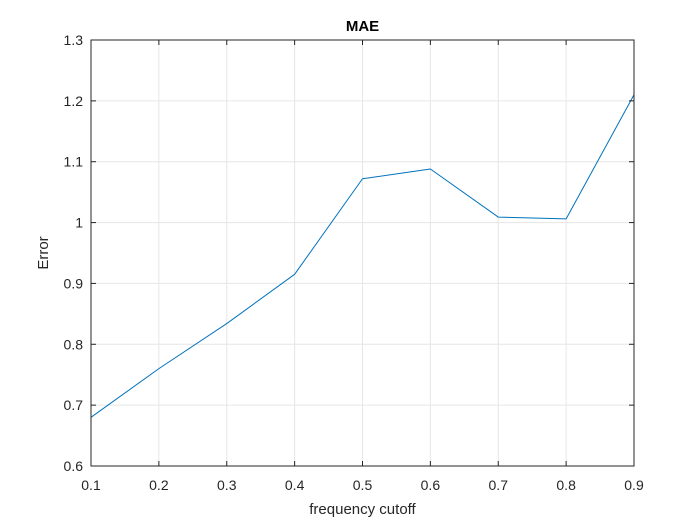 This screenshot has width=700, height=525. I want to click on x-tick-label: 0.5, so click(363, 485).